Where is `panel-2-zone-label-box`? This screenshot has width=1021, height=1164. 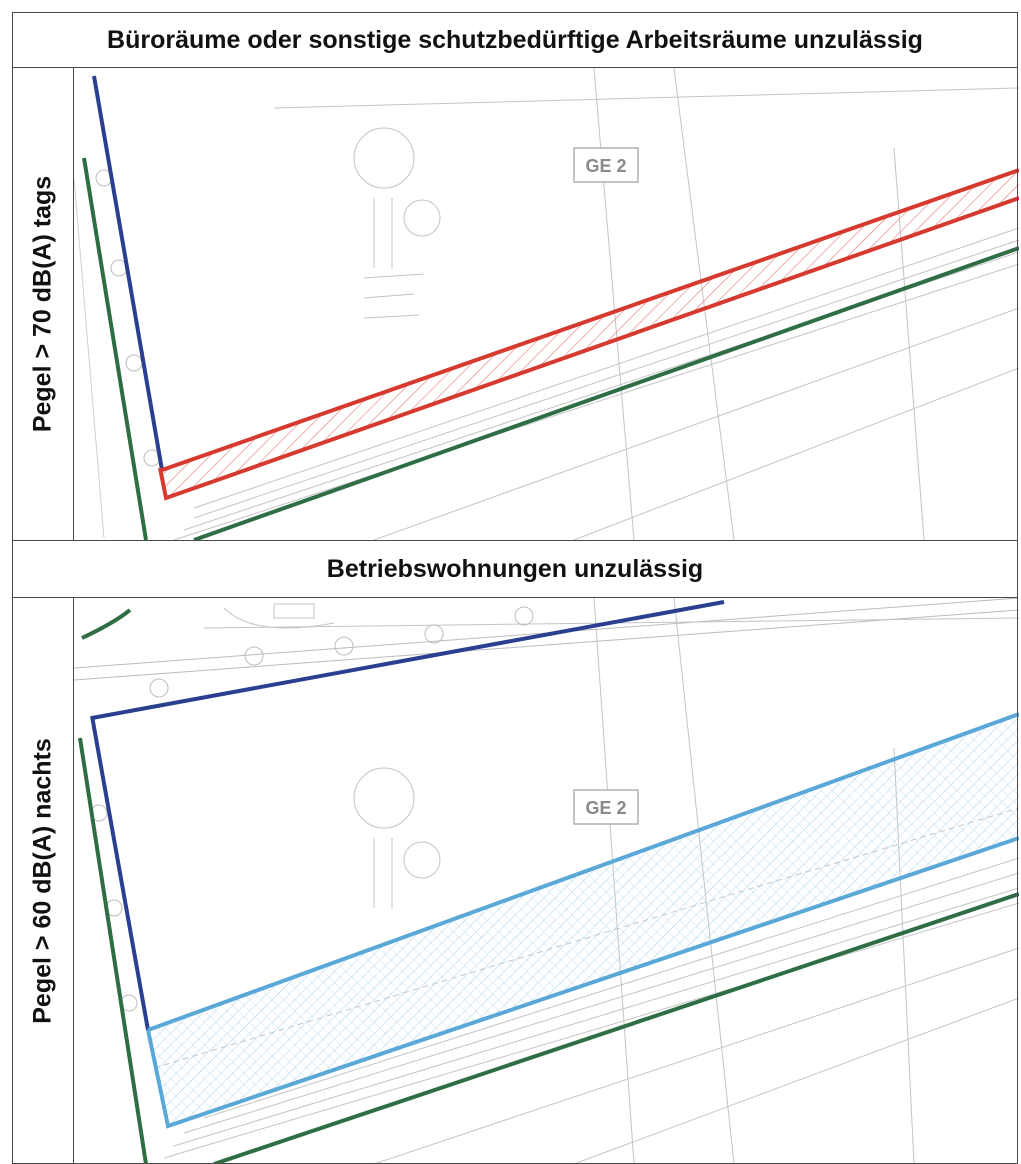 panel-2-zone-label-box is located at coordinates (606, 807).